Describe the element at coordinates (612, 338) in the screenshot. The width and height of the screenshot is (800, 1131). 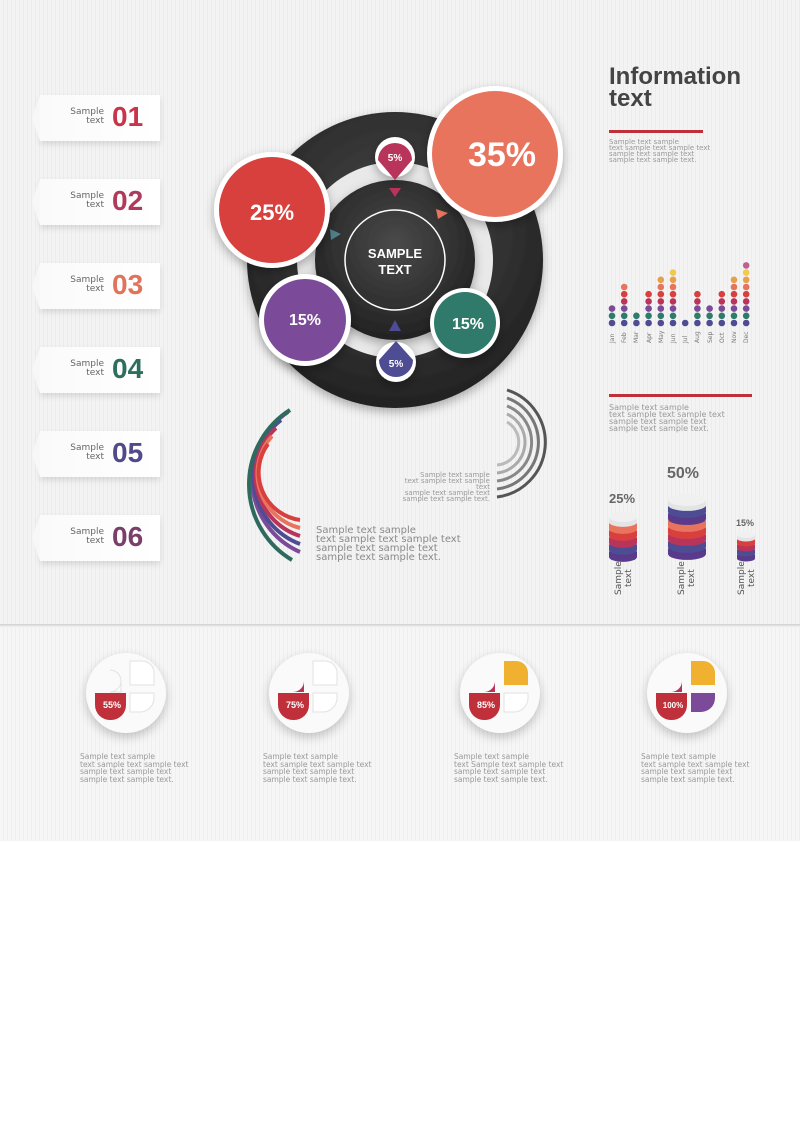
I see `tick-label: Jan` at that location.